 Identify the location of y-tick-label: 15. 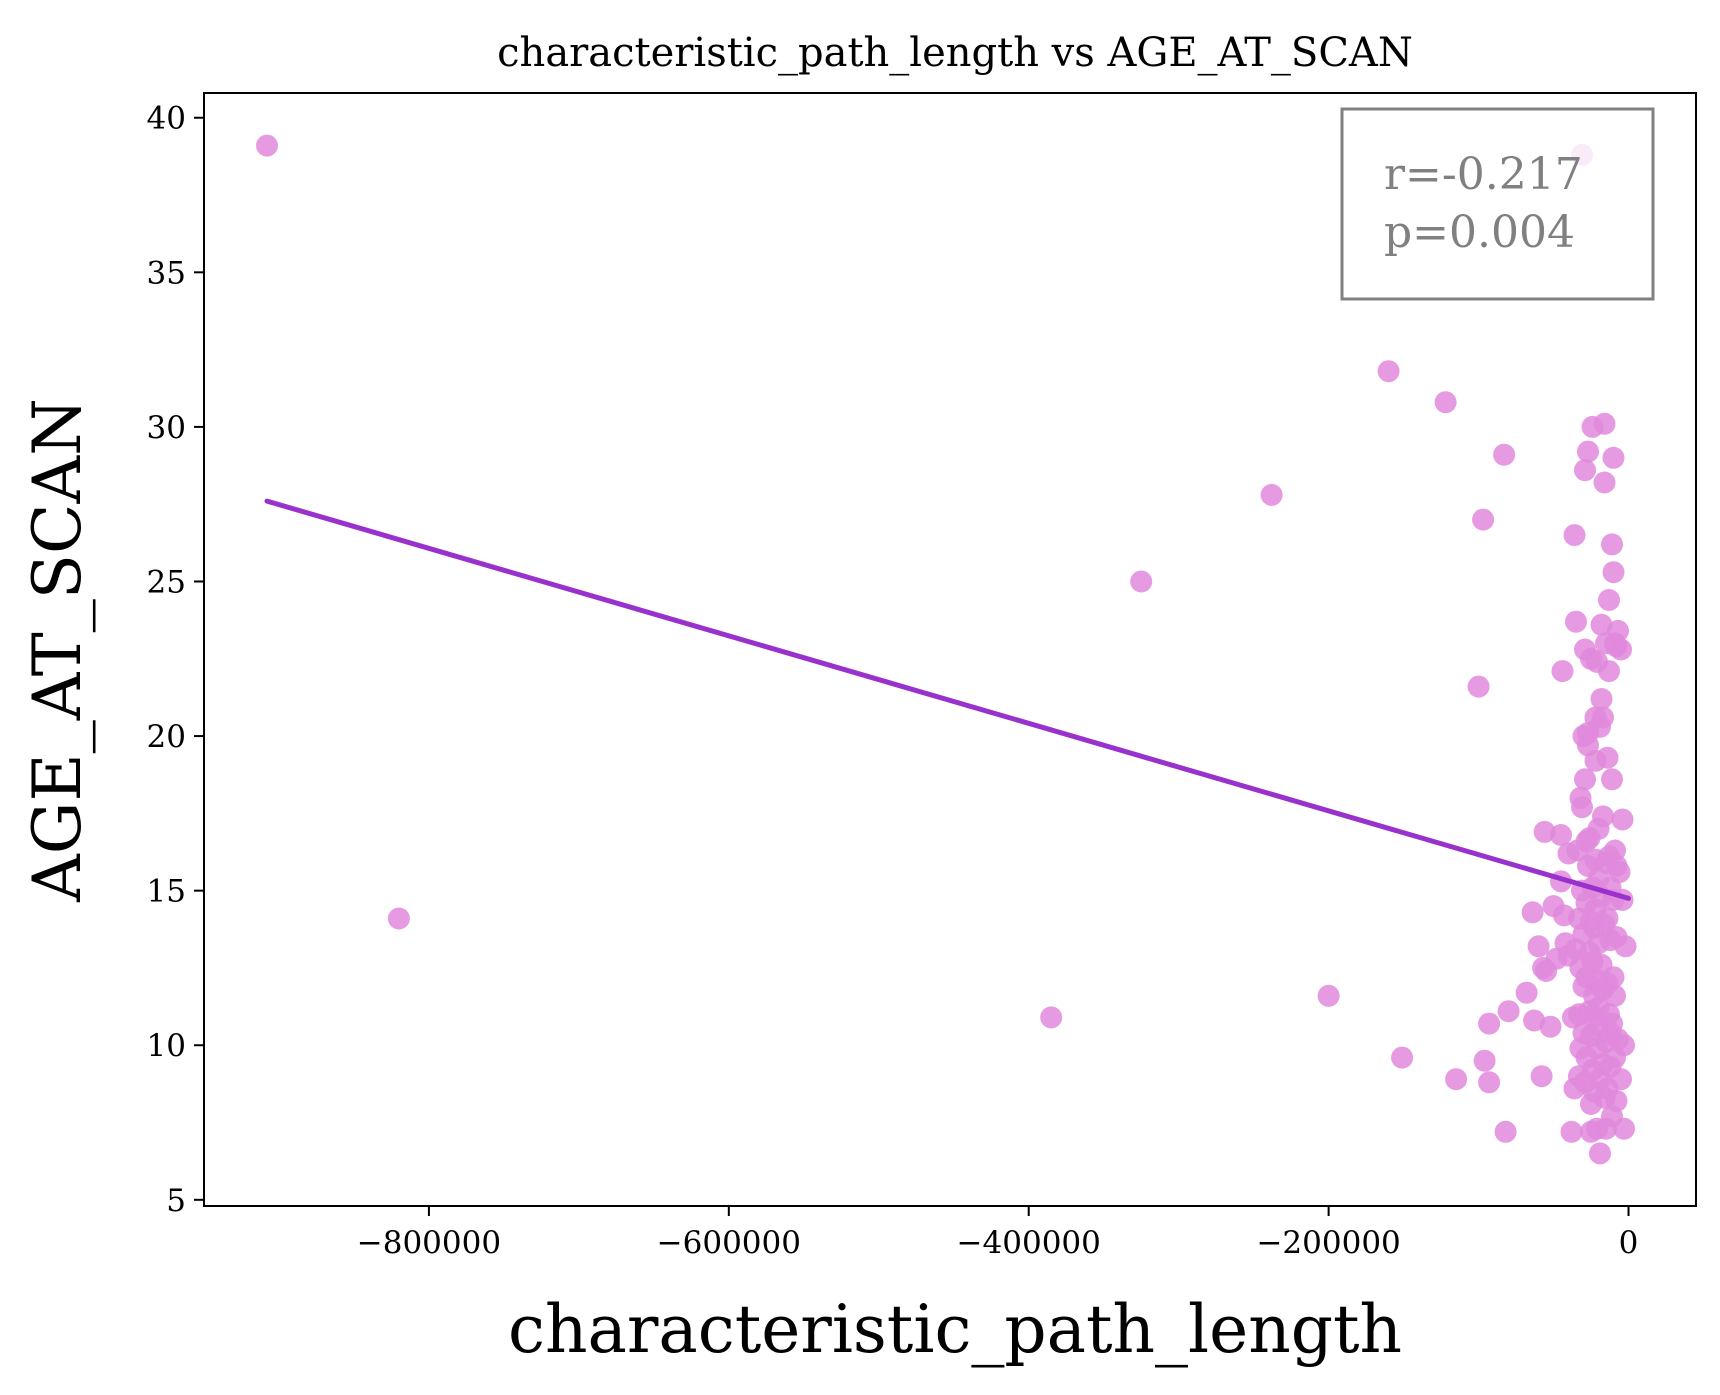
(166, 892).